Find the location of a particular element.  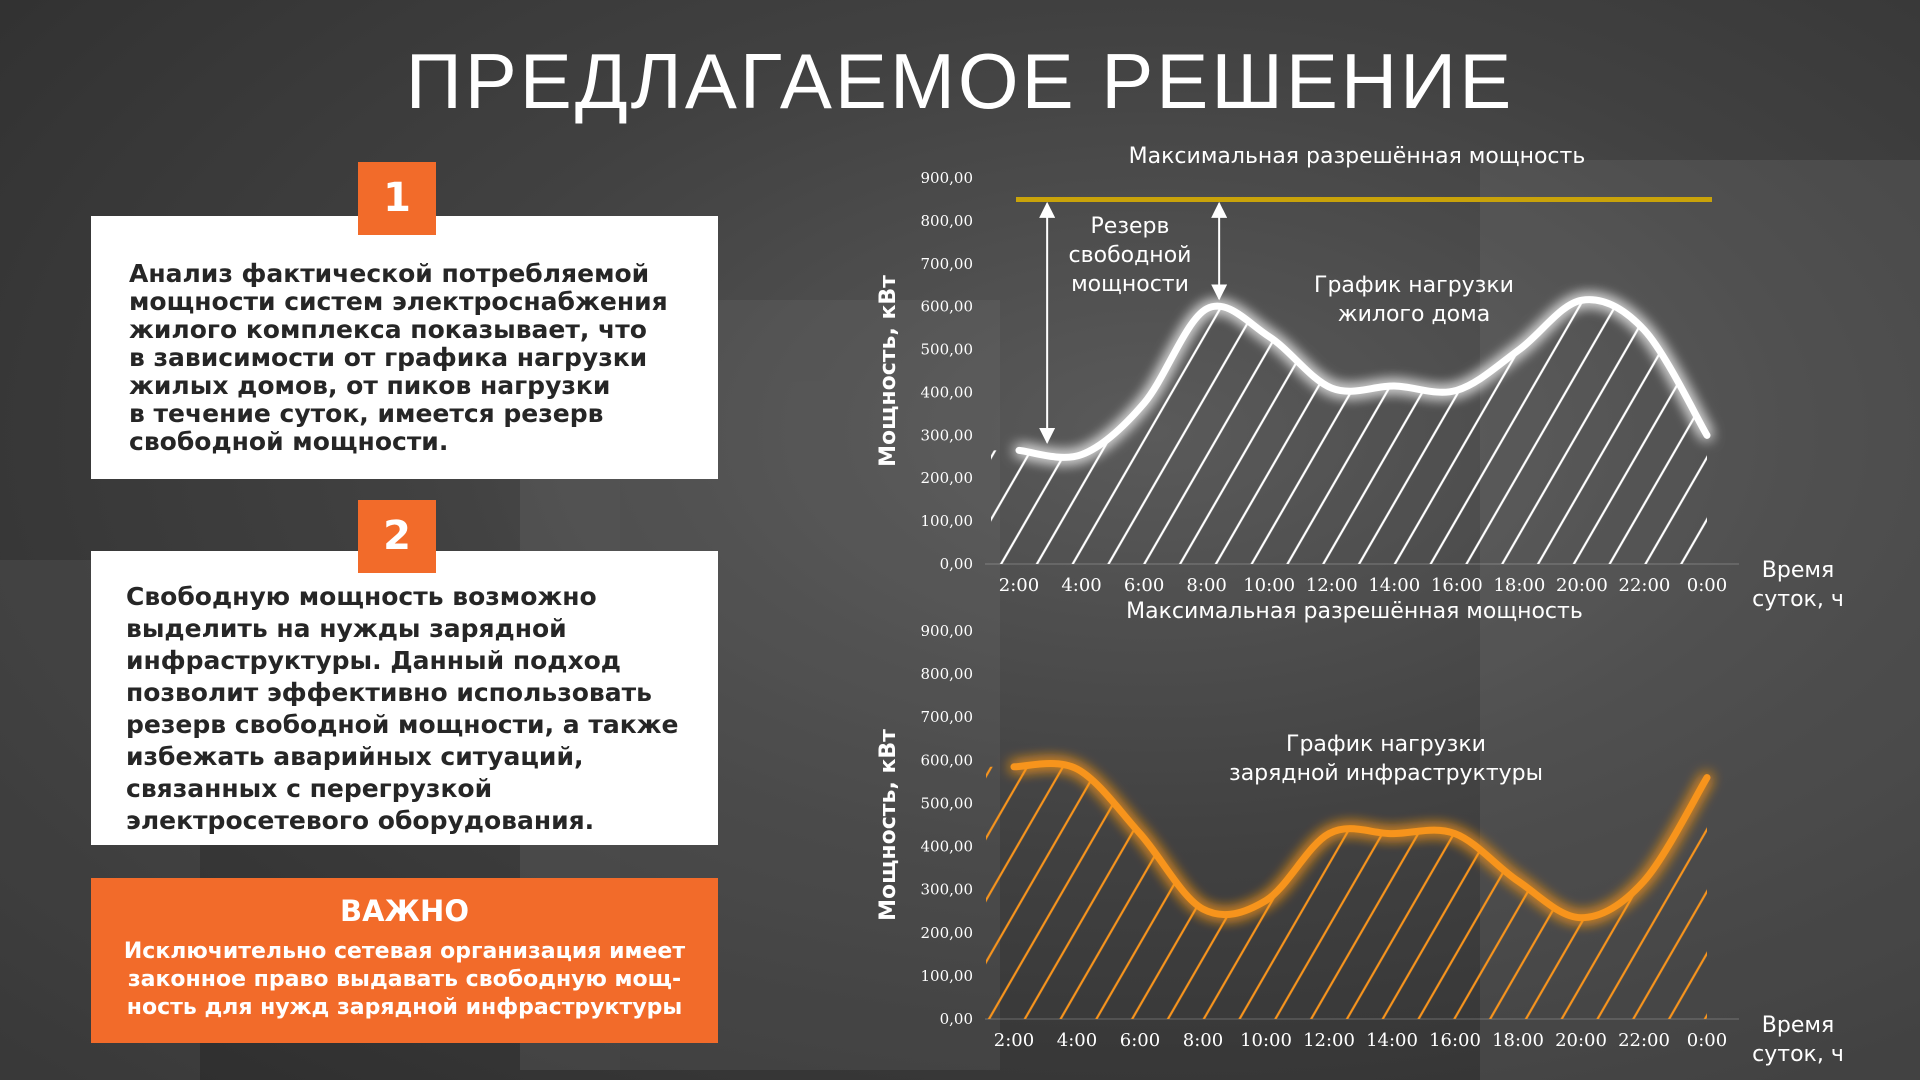

slide-title: ПРЕДЛАГАЕМОЕ РЕШЕНИЕ is located at coordinates (960, 81).